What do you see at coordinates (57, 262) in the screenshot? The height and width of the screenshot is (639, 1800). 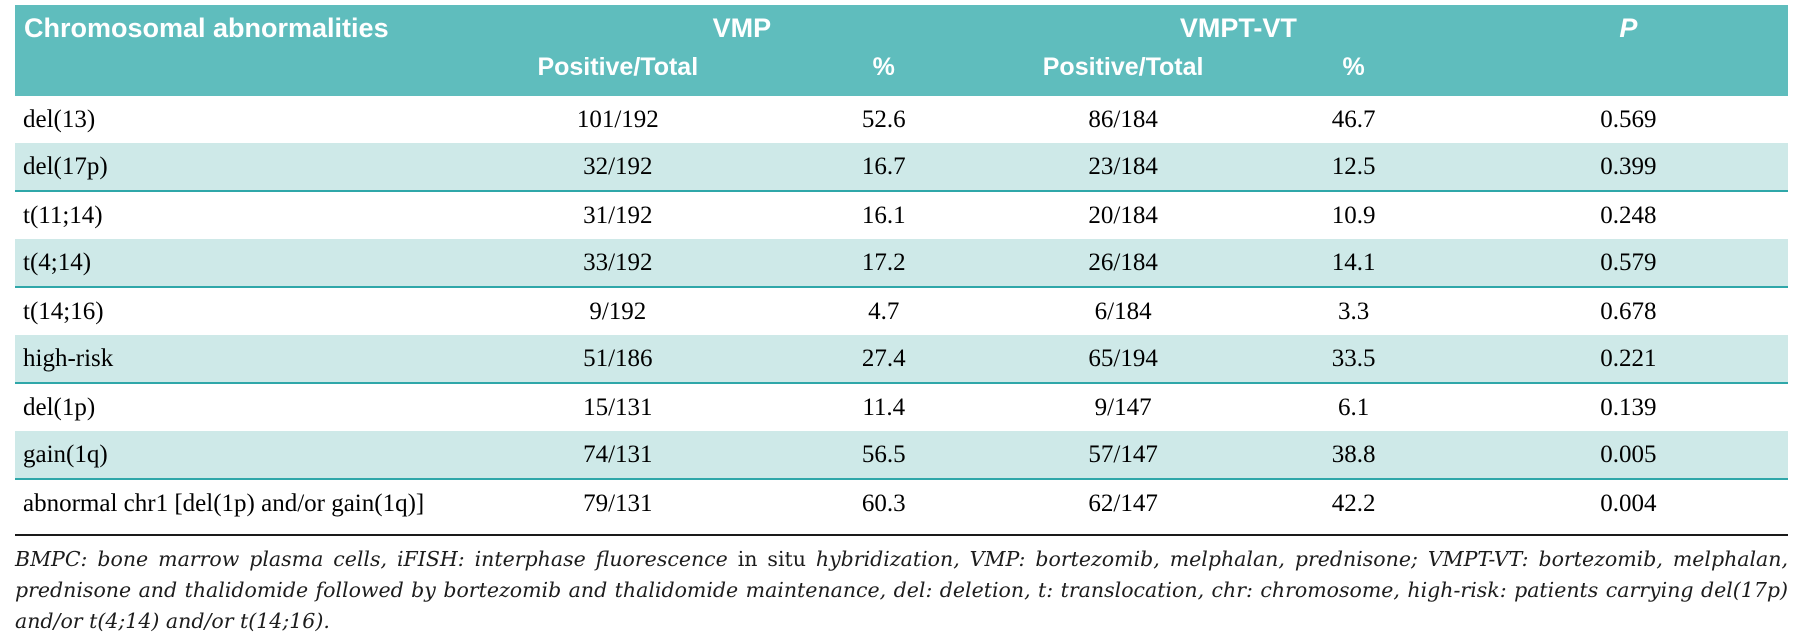 I see `abnormality-label: t(4;14)` at bounding box center [57, 262].